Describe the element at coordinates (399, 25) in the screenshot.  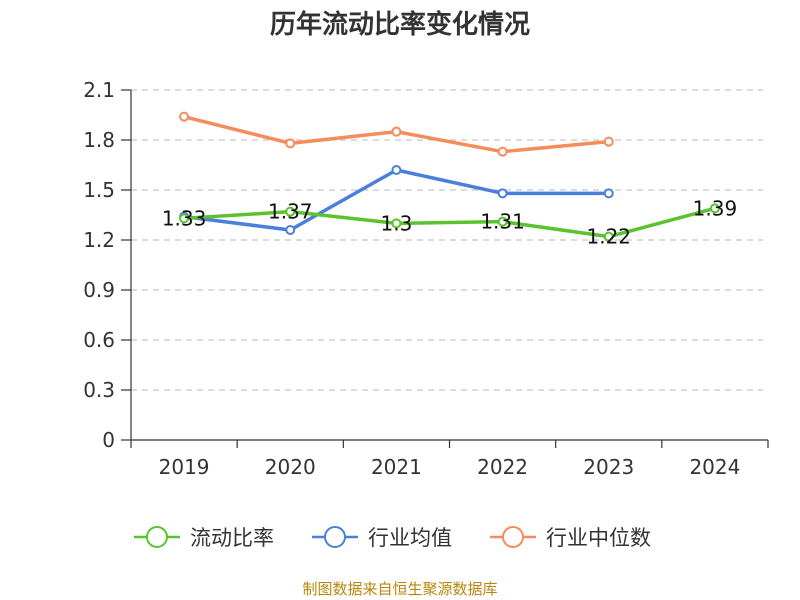
I see `chart-title: 历年流动比率变化情况` at that location.